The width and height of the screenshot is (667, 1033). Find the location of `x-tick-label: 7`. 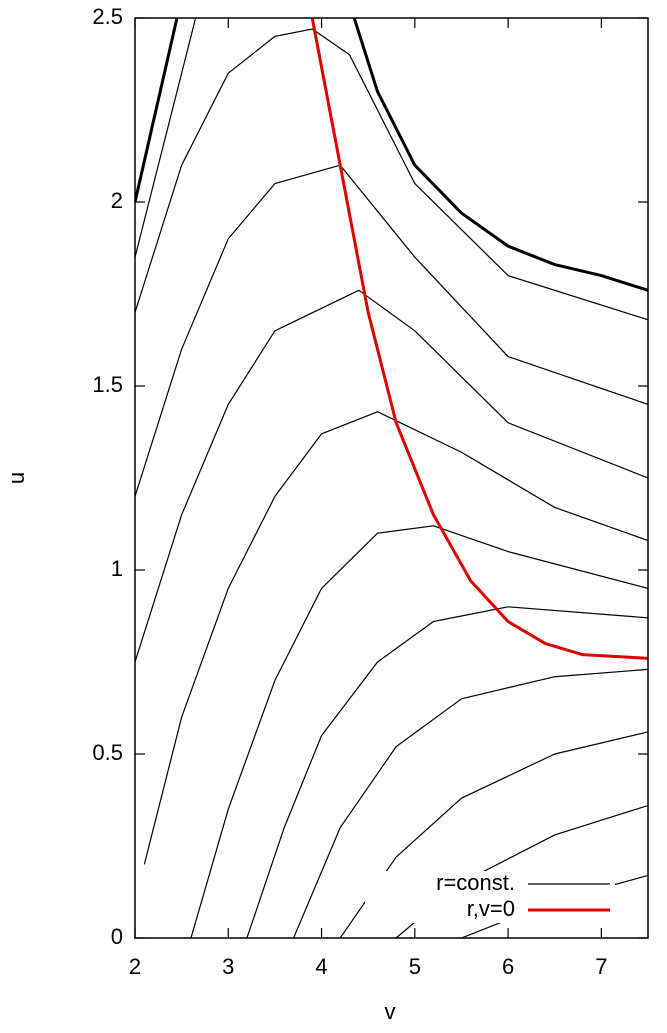

x-tick-label: 7 is located at coordinates (601, 966).